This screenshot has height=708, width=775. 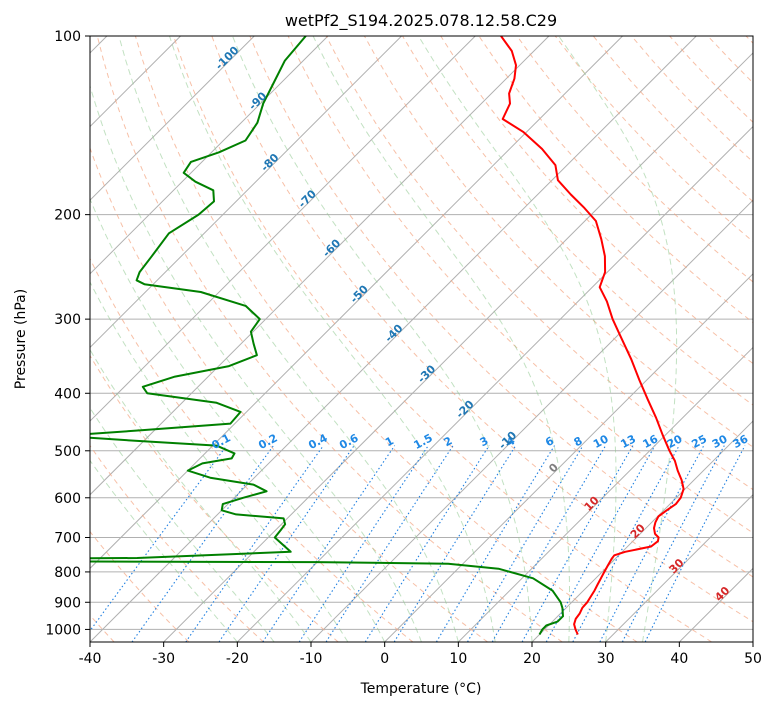 What do you see at coordinates (67, 539) in the screenshot?
I see `y-tick-label: 700` at bounding box center [67, 539].